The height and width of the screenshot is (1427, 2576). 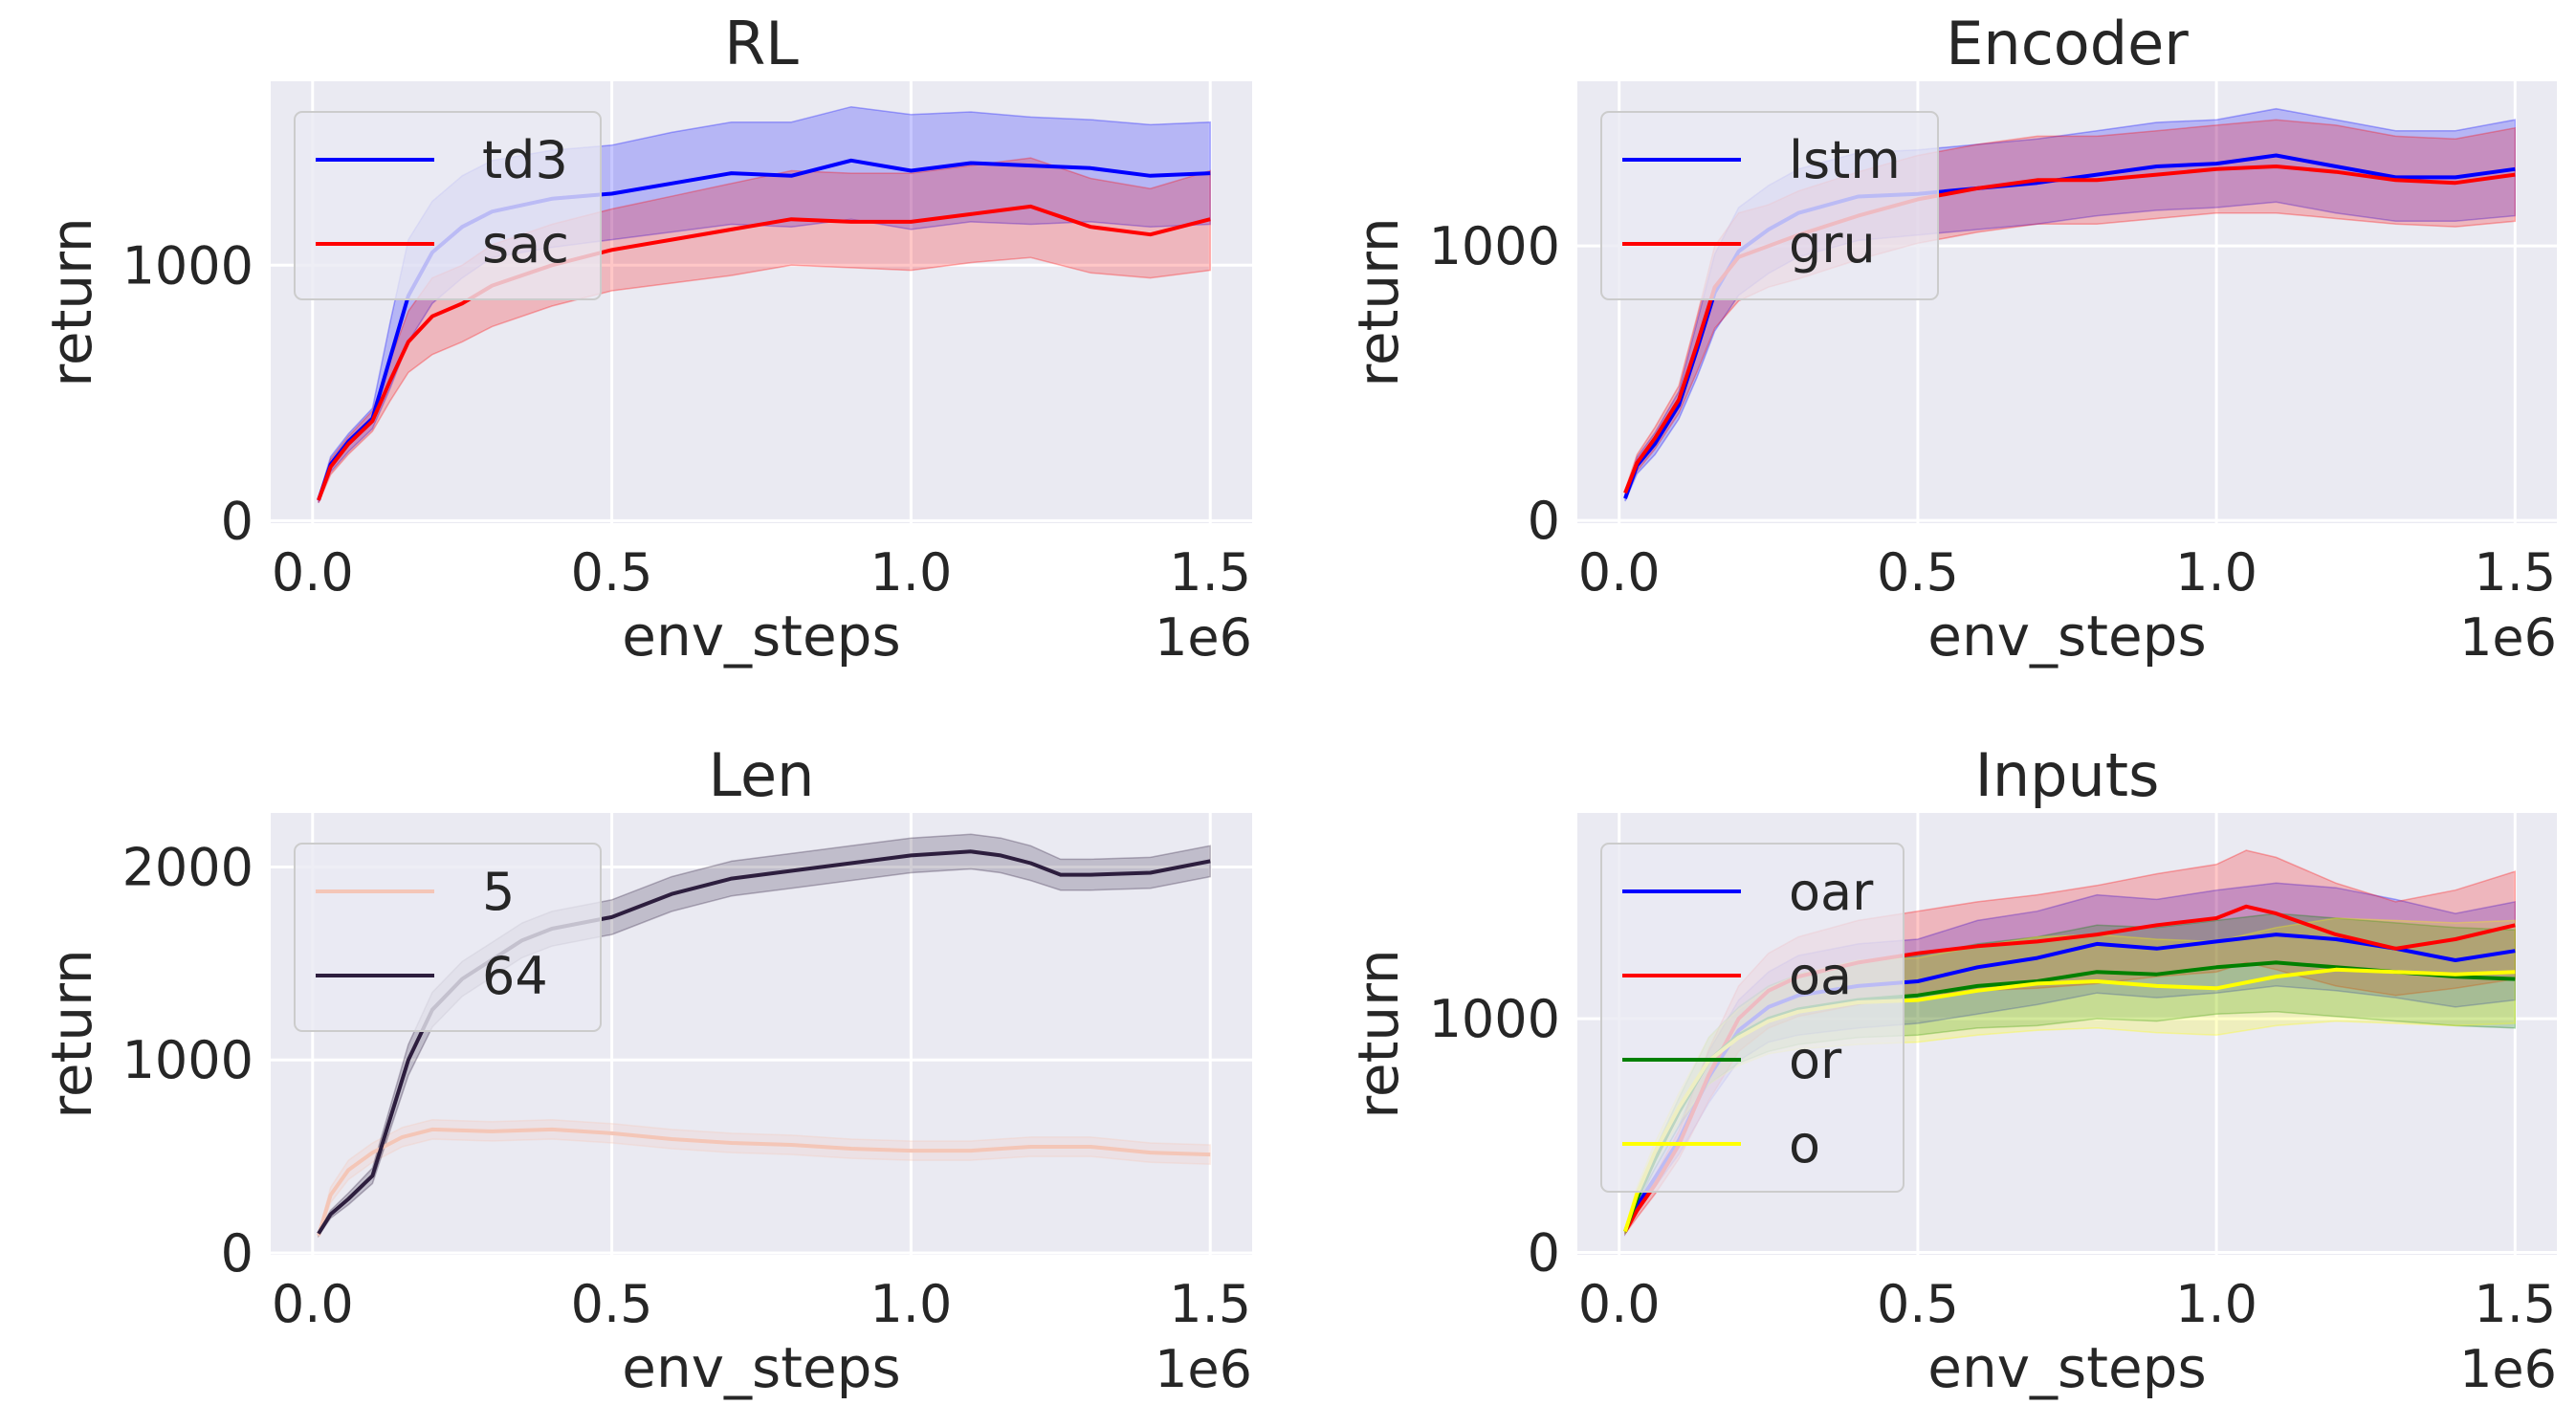 I want to click on legend-label-5: 5, so click(x=498, y=892).